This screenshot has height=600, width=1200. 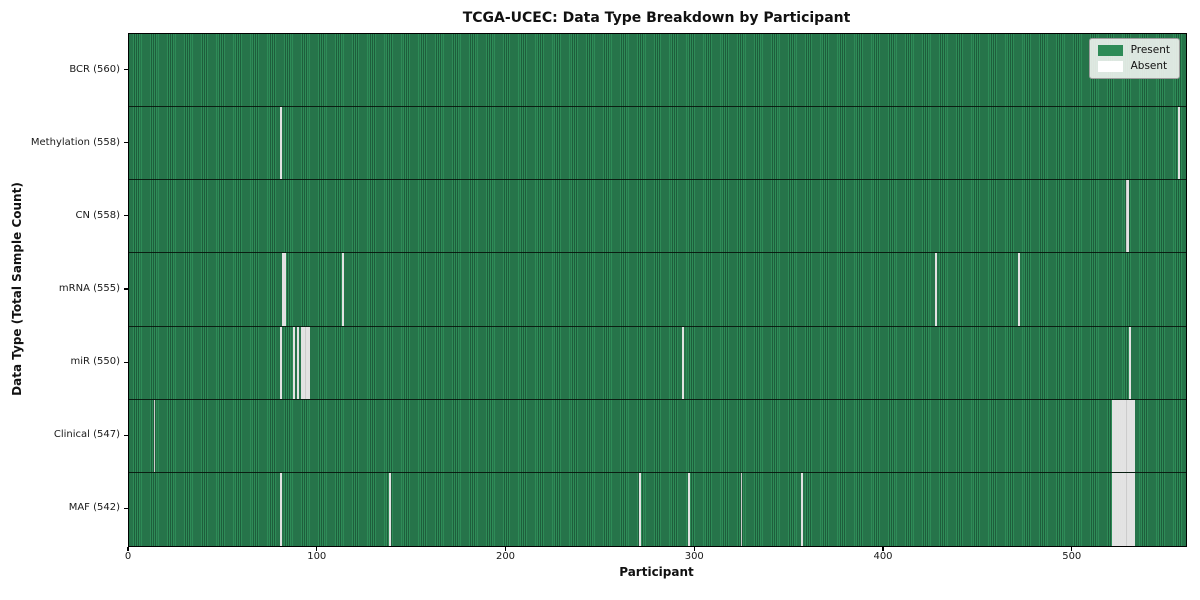 What do you see at coordinates (95, 362) in the screenshot?
I see `y-tick-label: miR (550)` at bounding box center [95, 362].